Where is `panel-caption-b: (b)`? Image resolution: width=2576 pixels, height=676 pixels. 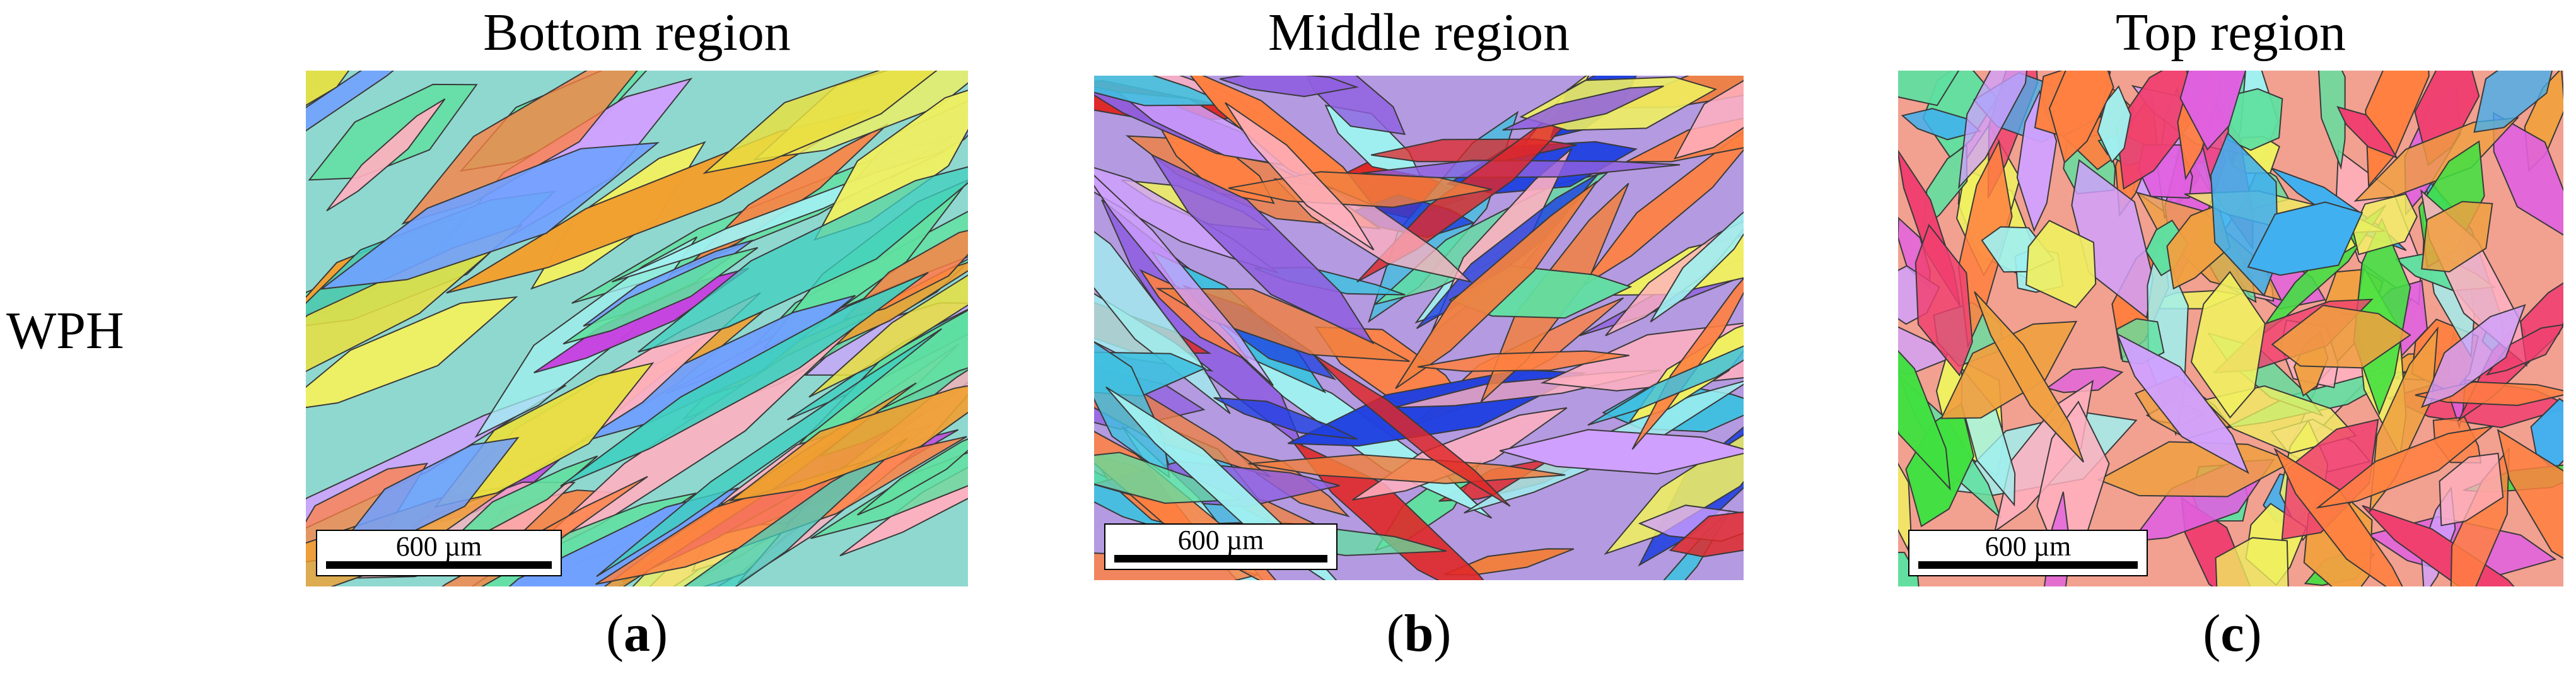 panel-caption-b: (b) is located at coordinates (1419, 634).